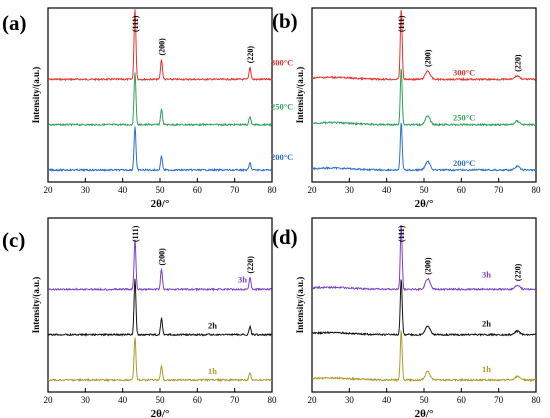 The width and height of the screenshot is (550, 418). Describe the element at coordinates (14, 23) in the screenshot. I see `panel-letter: (a)` at that location.